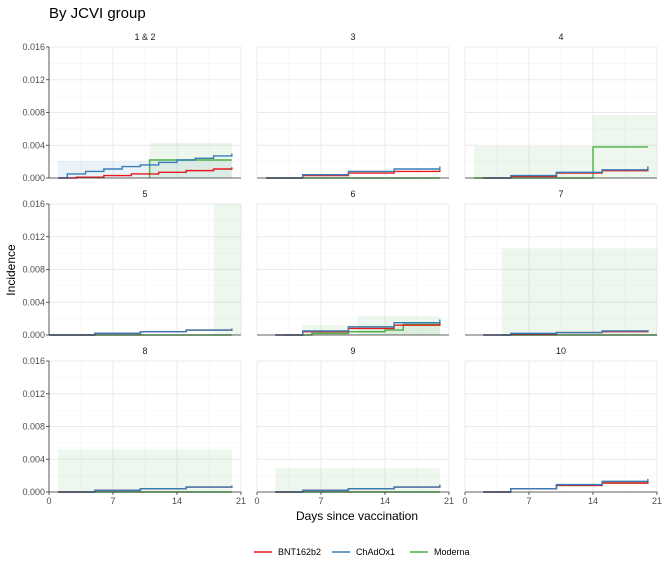 This screenshot has height=576, width=672. What do you see at coordinates (560, 37) in the screenshot?
I see `panel-strip-label: 4` at bounding box center [560, 37].